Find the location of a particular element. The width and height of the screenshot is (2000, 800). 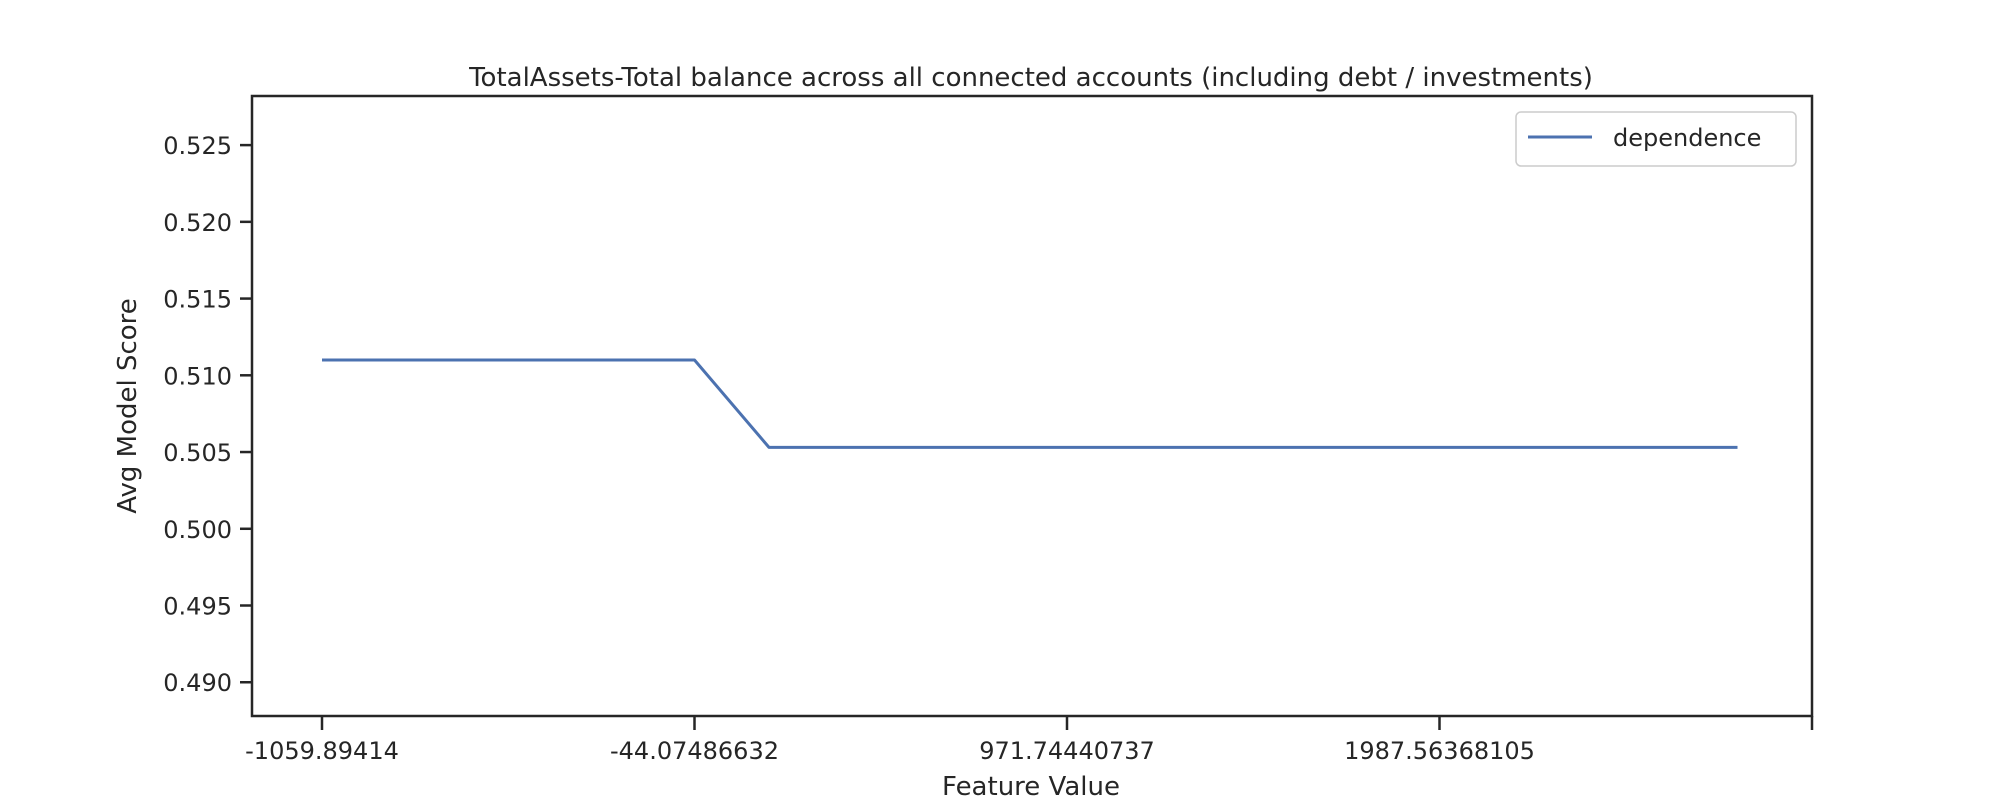

y-tick-label: 0.520 is located at coordinates (197, 223).